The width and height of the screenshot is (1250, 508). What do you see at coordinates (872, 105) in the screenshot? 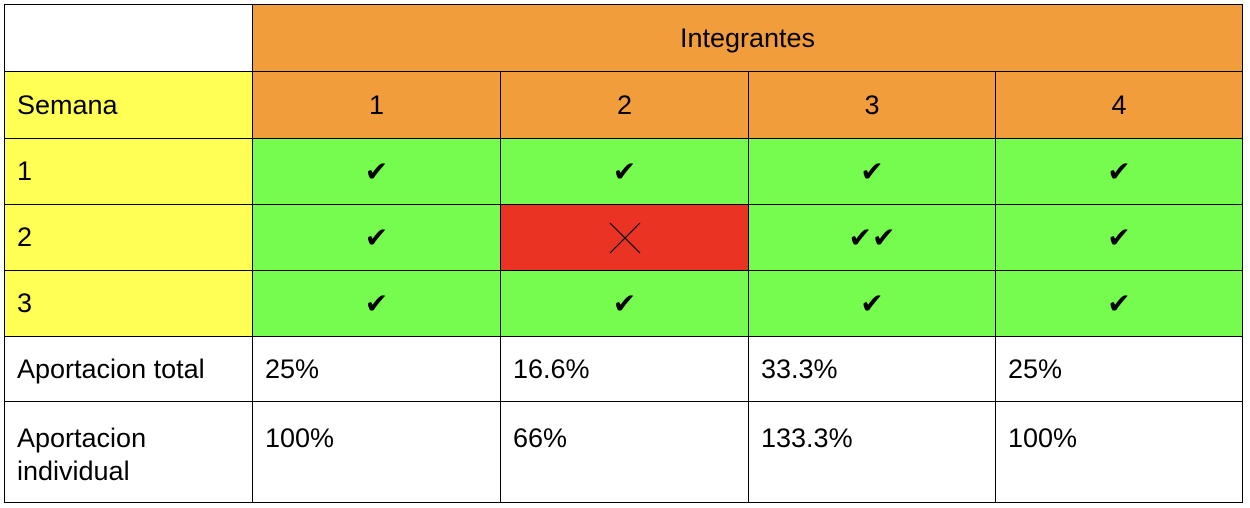
I see `member-header-3: 3` at bounding box center [872, 105].